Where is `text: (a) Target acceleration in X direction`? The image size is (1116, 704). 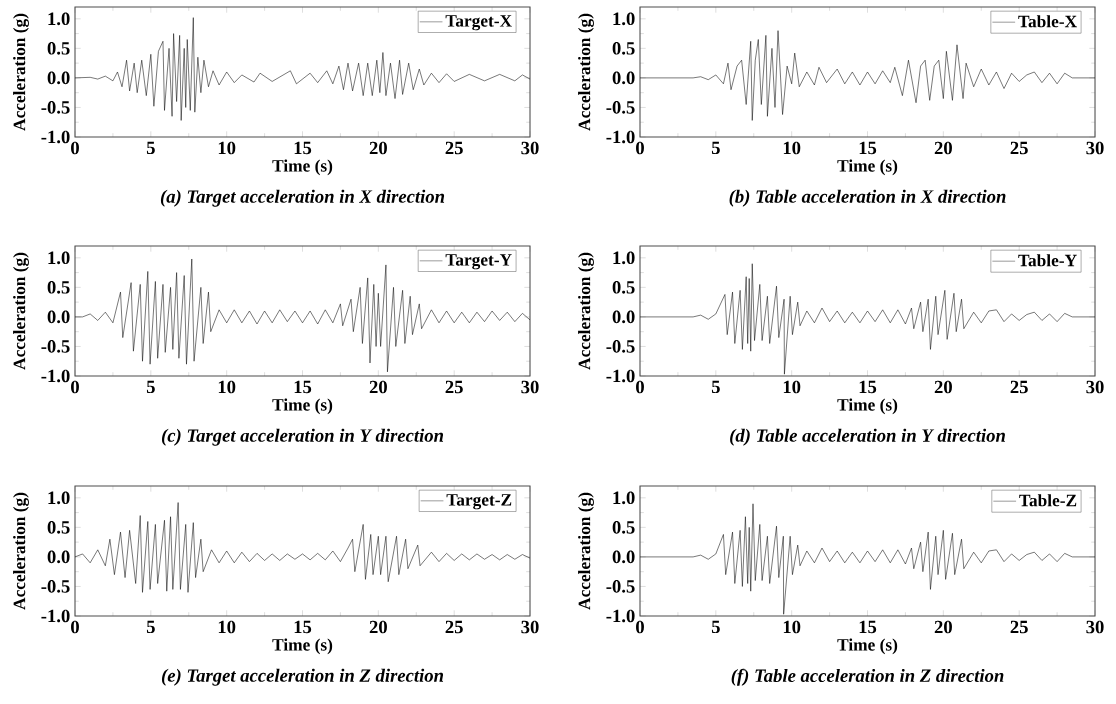 text: (a) Target acceleration in X direction is located at coordinates (302, 198).